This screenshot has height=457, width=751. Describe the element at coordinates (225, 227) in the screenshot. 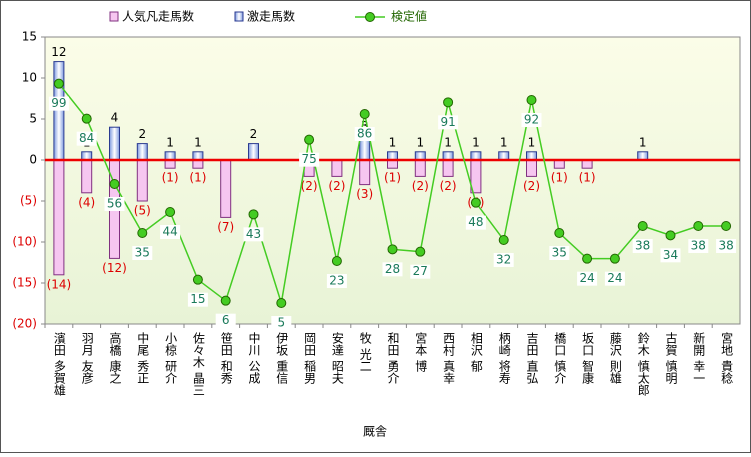

I see `data-label: (7)` at that location.